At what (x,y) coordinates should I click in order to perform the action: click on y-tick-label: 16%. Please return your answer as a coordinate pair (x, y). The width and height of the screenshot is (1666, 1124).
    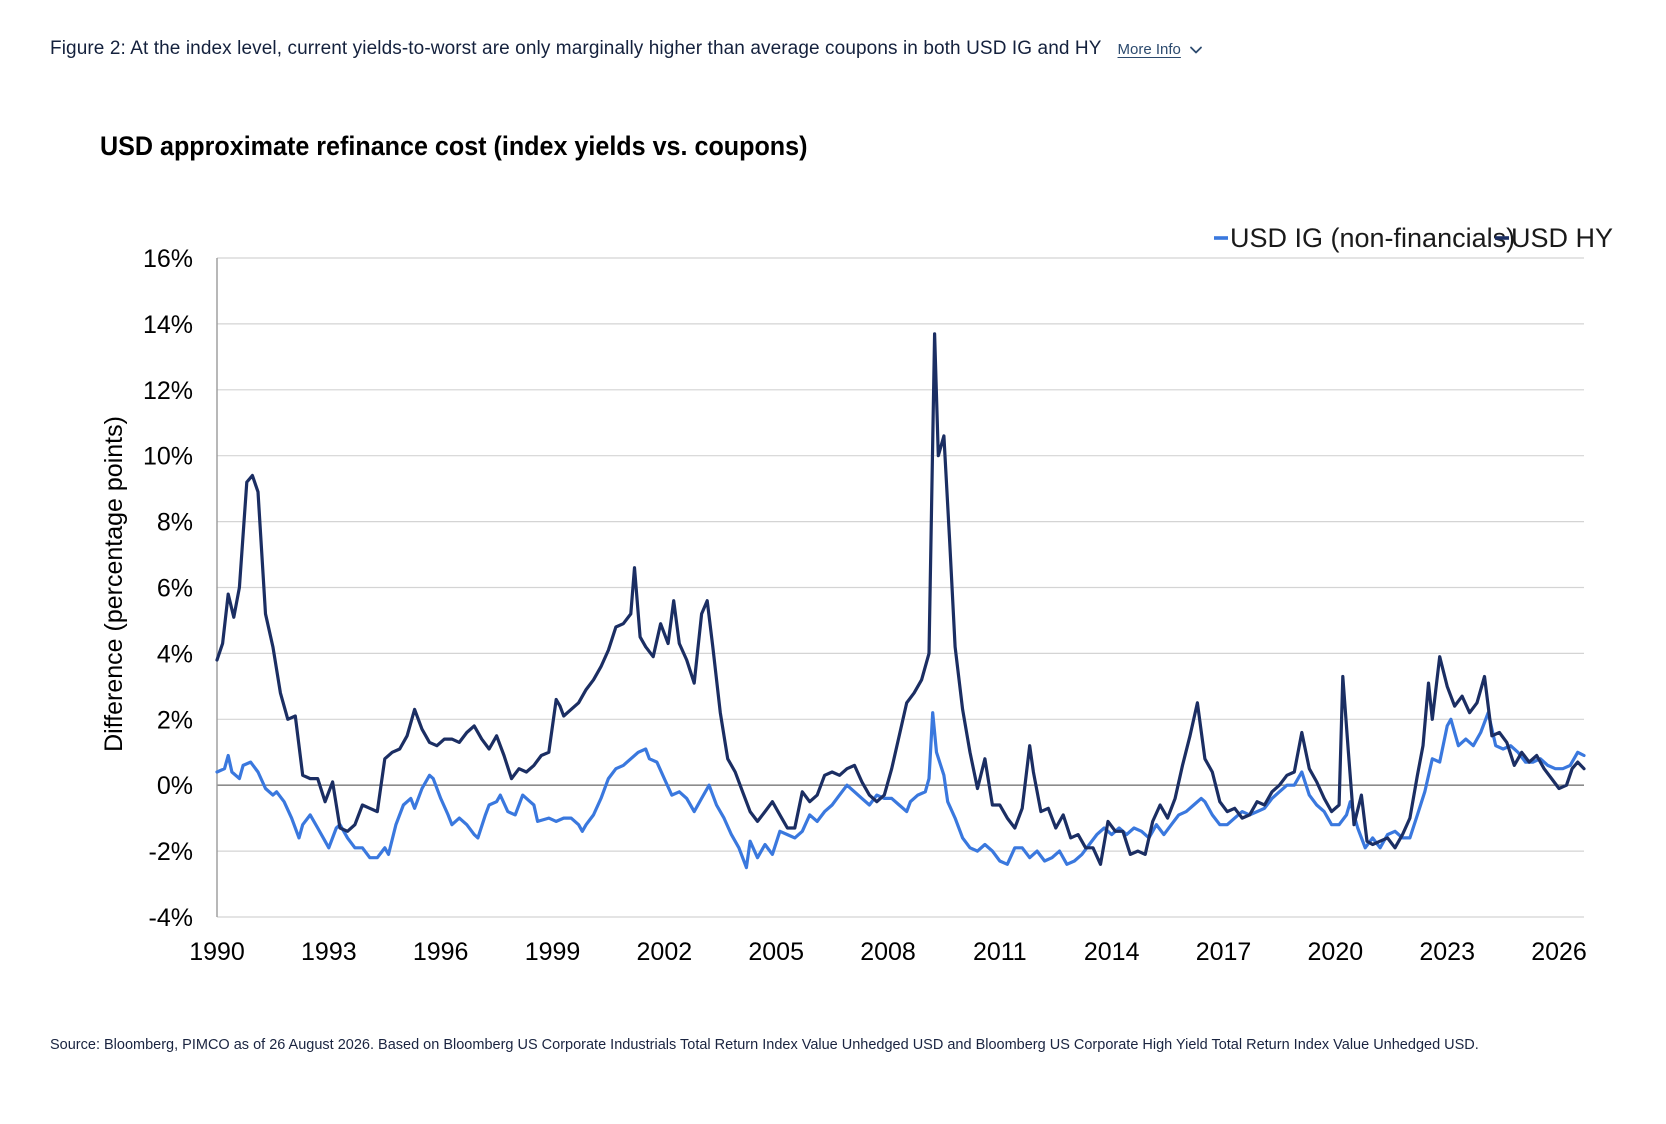
    Looking at the image, I should click on (168, 259).